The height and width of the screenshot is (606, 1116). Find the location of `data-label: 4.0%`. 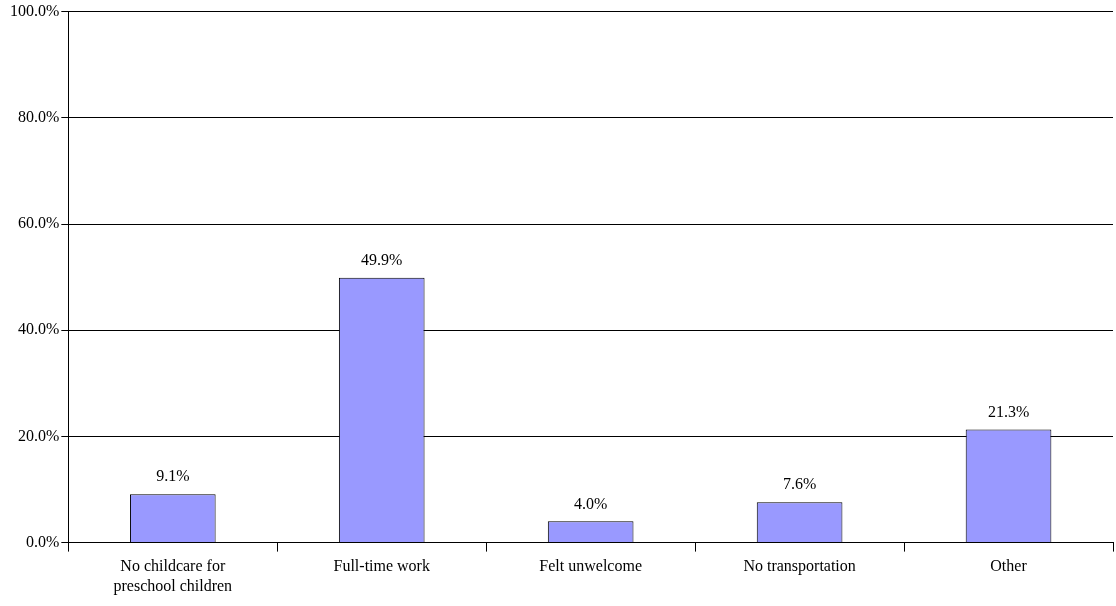

data-label: 4.0% is located at coordinates (591, 503).